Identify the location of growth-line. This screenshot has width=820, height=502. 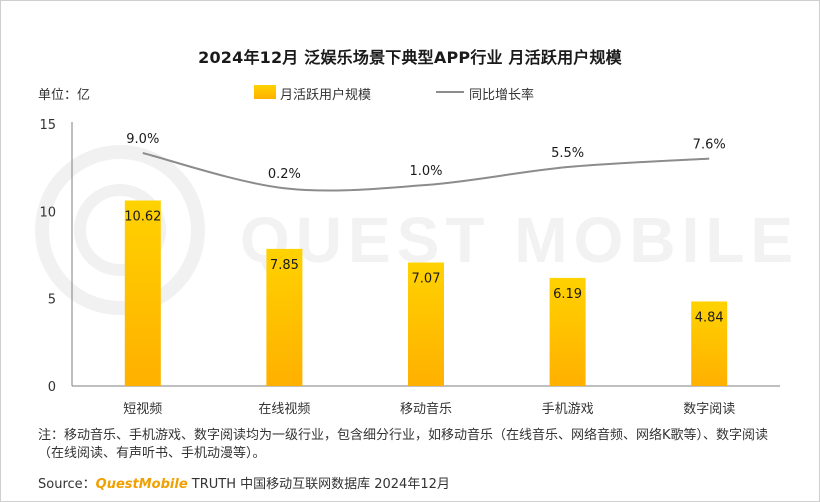
(426, 172).